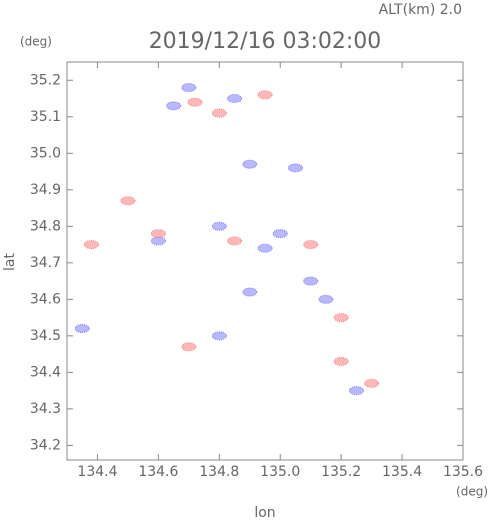 Image resolution: width=491 pixels, height=521 pixels. Describe the element at coordinates (36, 42) in the screenshot. I see `y-unit: (deg)` at that location.